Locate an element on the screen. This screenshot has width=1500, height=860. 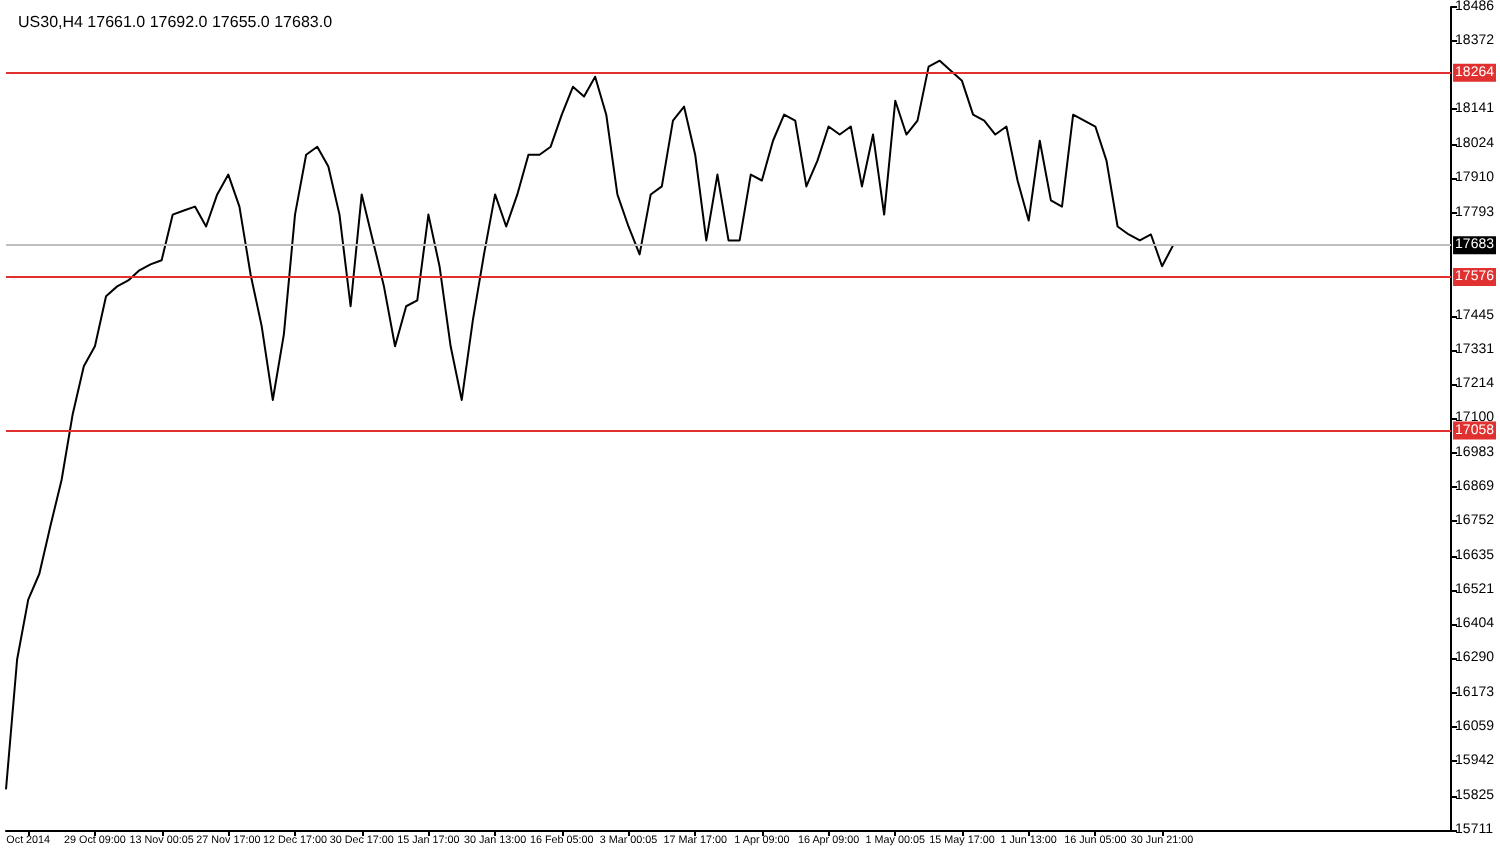
chart-title: US30,H4 17661.0 17692.0 17655.0 17683.0 is located at coordinates (176, 22).